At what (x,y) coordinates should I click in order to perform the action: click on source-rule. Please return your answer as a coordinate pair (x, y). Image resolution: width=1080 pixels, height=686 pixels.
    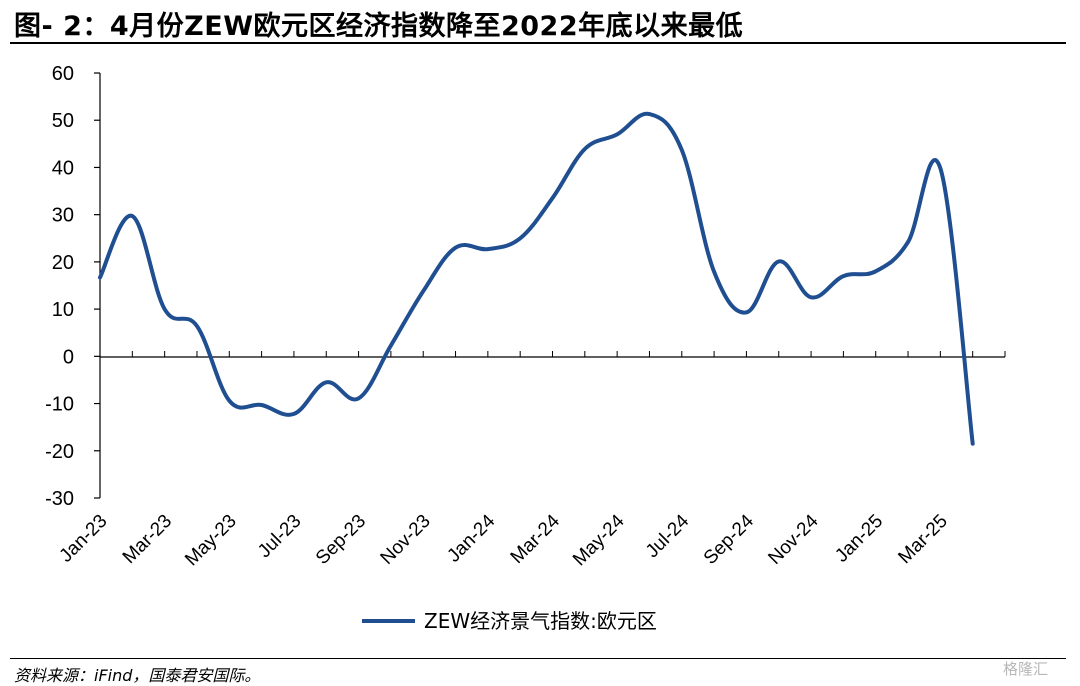
    Looking at the image, I should click on (538, 658).